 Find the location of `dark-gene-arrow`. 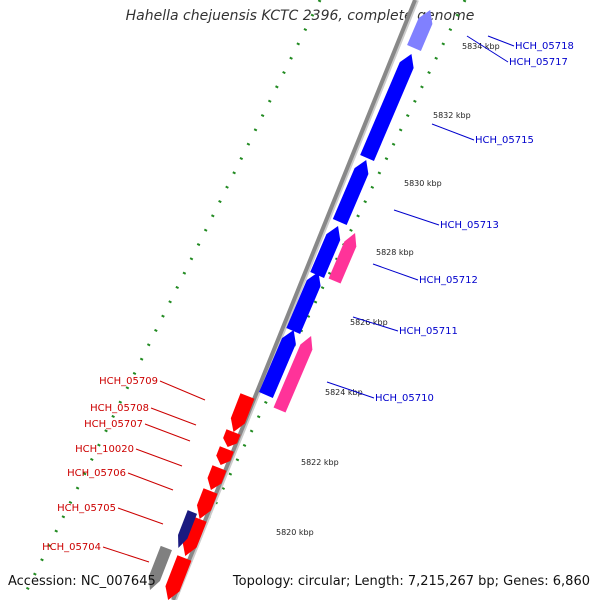

dark-gene-arrow is located at coordinates (188, 529).